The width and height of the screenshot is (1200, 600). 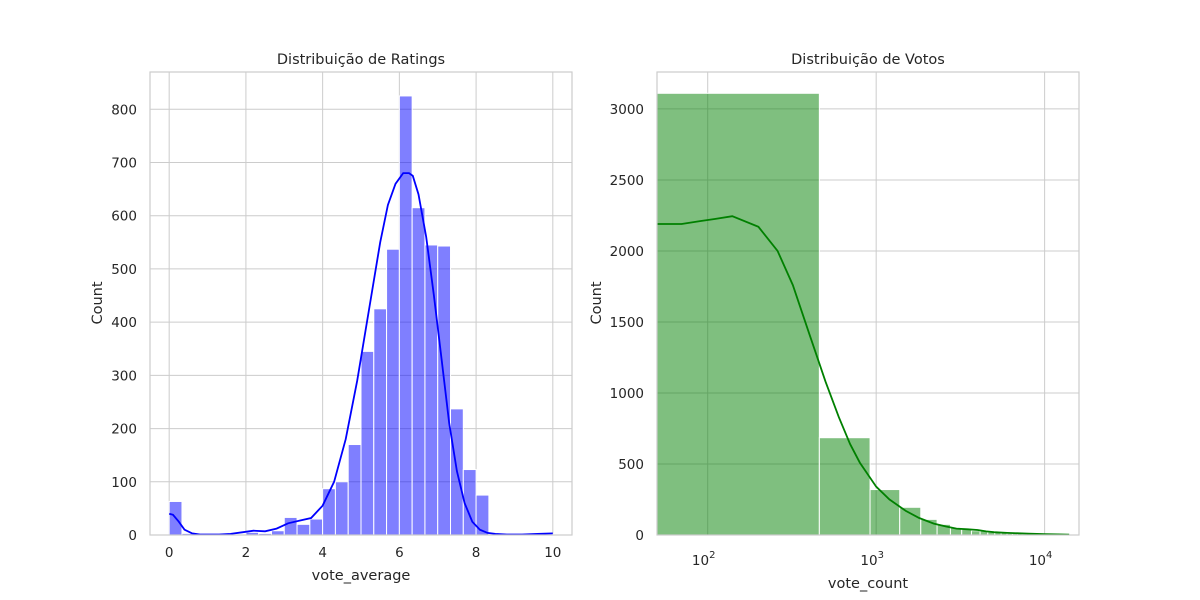 I want to click on votes-ytick-label-5: 2500, so click(x=627, y=181).